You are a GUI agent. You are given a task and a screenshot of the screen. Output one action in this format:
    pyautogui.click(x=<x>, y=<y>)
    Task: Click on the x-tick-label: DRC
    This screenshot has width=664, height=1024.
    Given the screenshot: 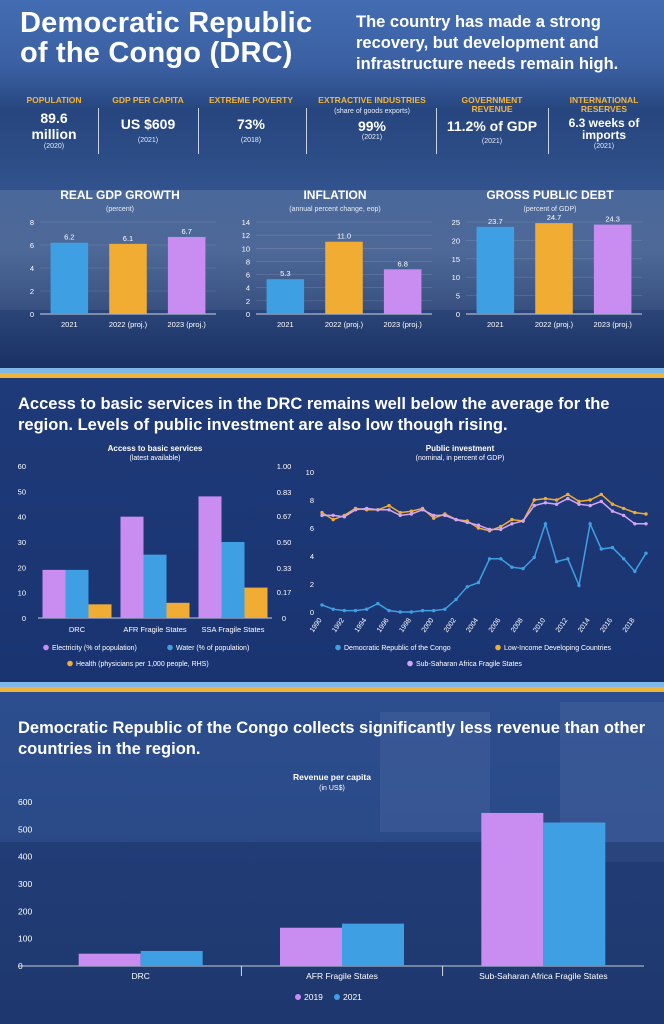 What is the action you would take?
    pyautogui.click(x=140, y=976)
    